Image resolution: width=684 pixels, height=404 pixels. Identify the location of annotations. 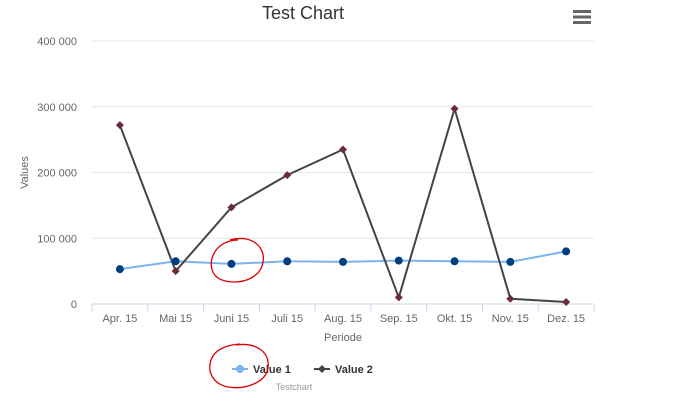
(239, 313).